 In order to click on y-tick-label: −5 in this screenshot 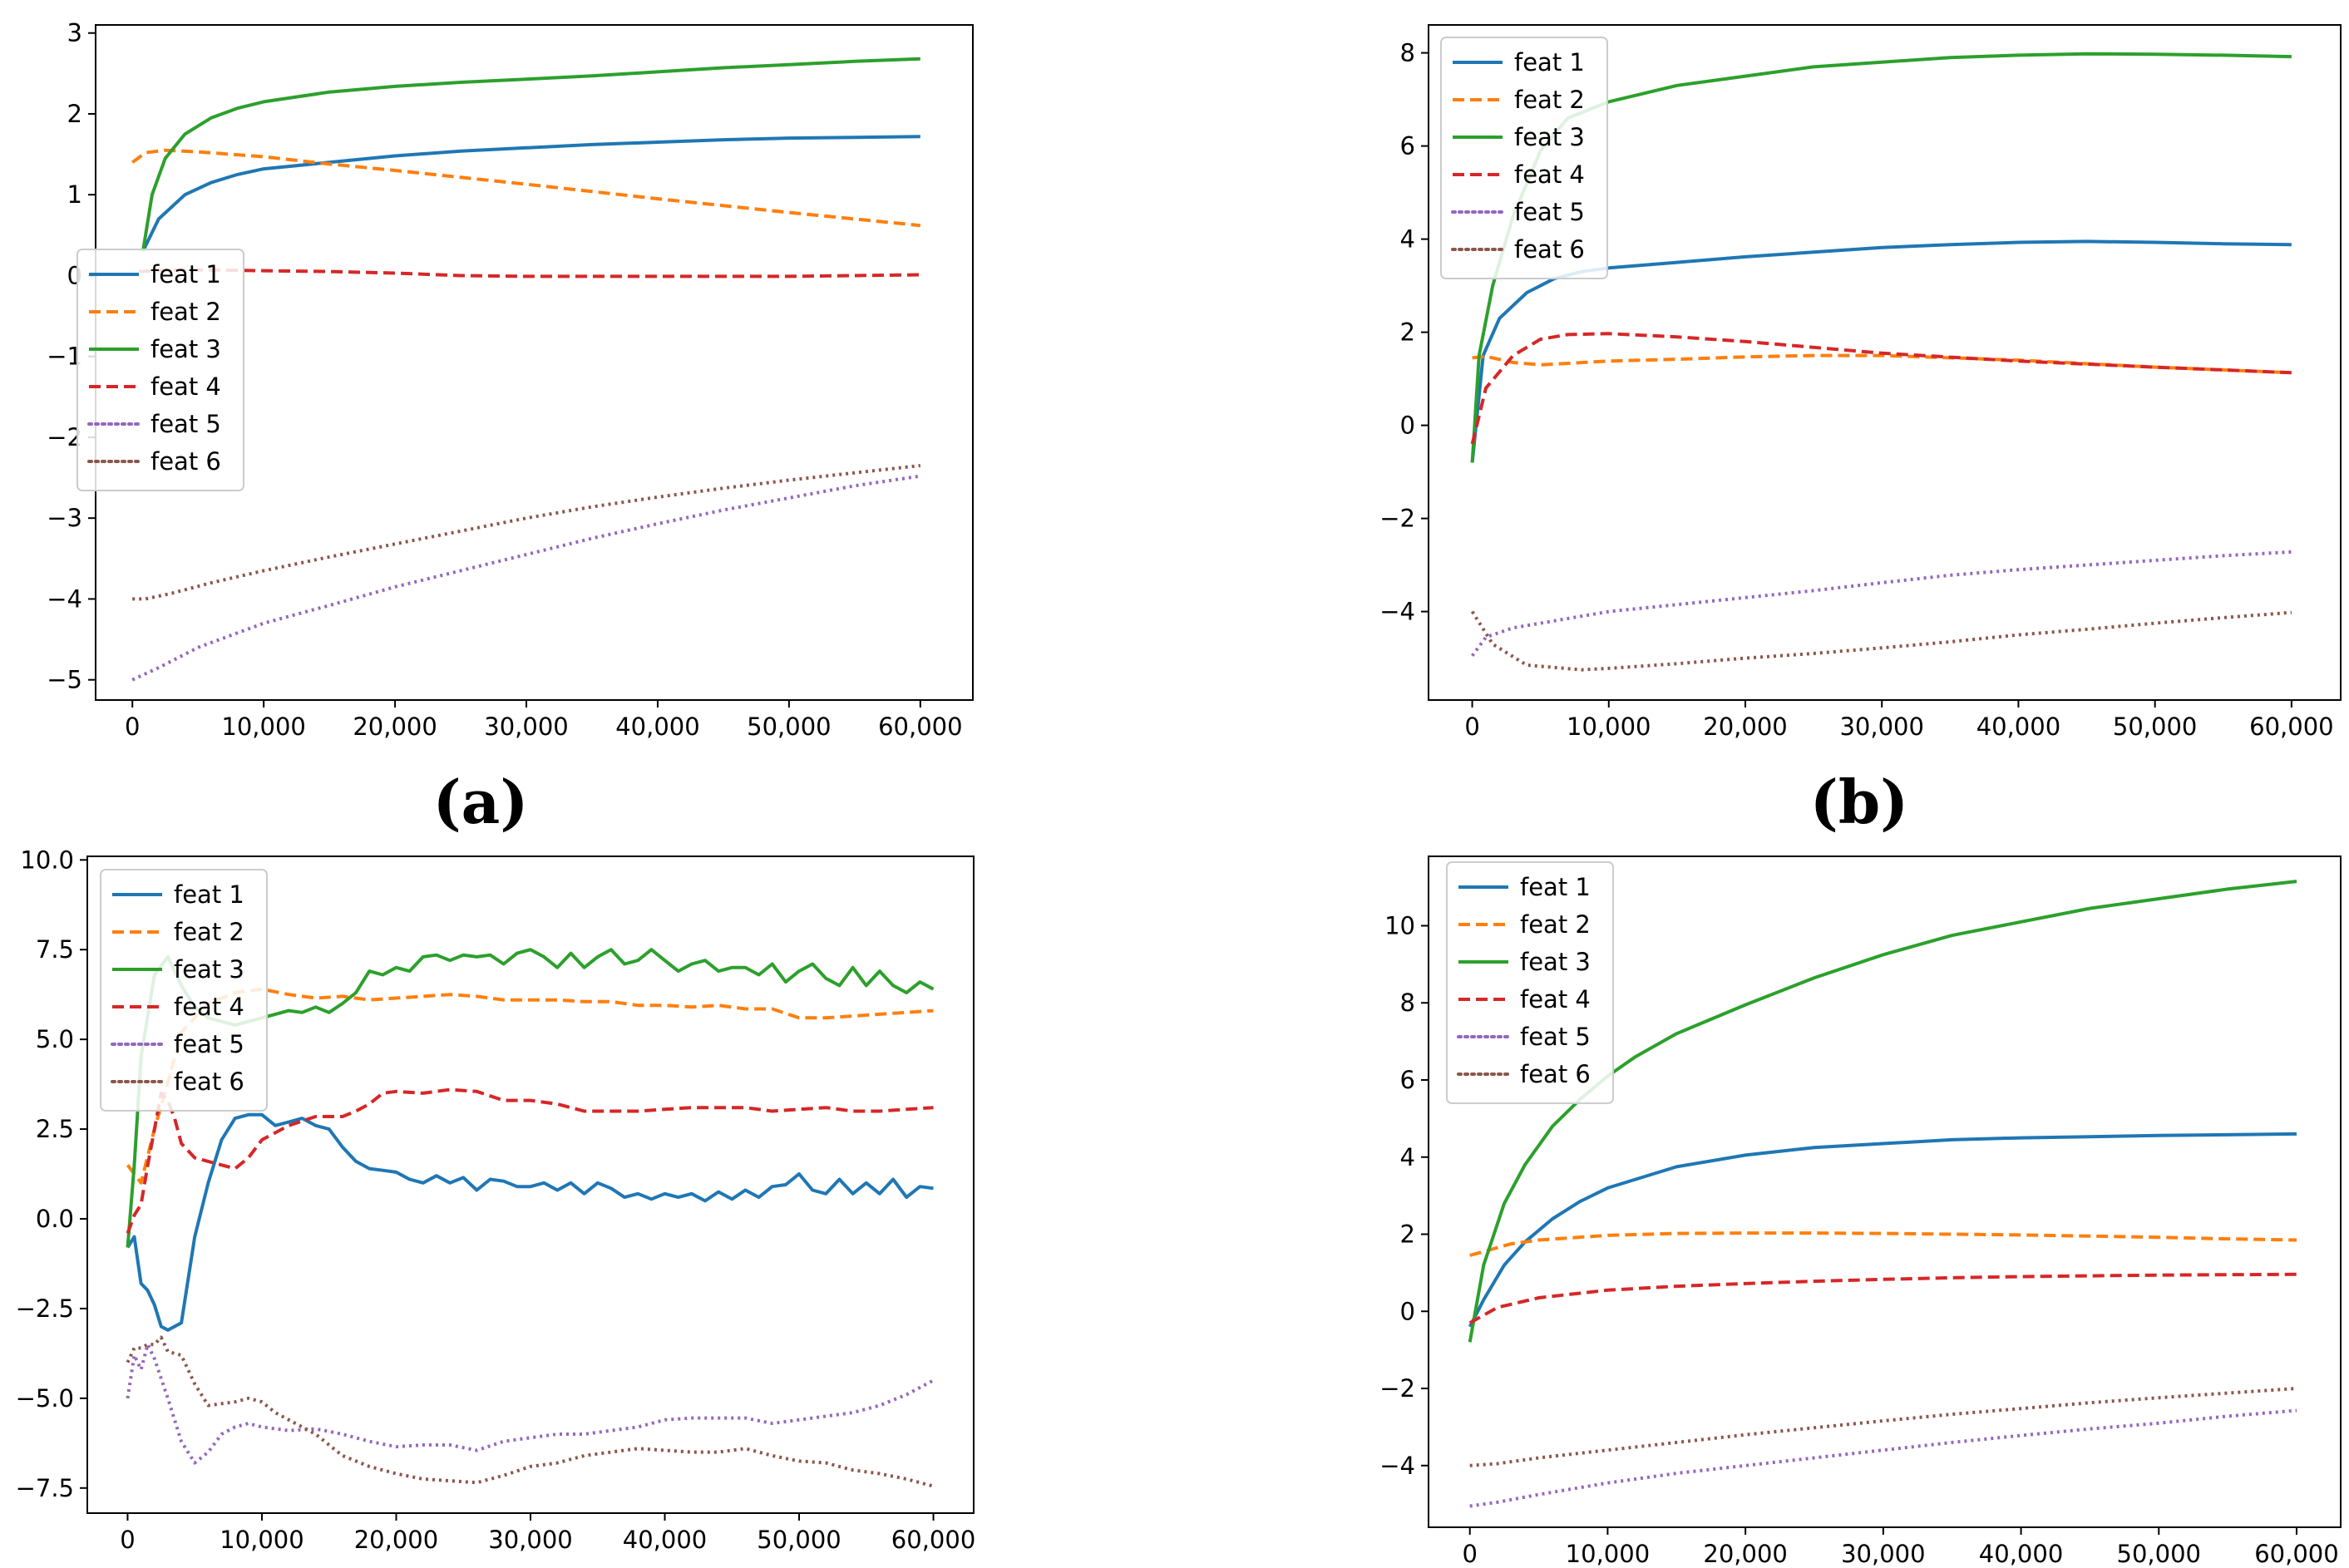, I will do `click(64, 680)`.